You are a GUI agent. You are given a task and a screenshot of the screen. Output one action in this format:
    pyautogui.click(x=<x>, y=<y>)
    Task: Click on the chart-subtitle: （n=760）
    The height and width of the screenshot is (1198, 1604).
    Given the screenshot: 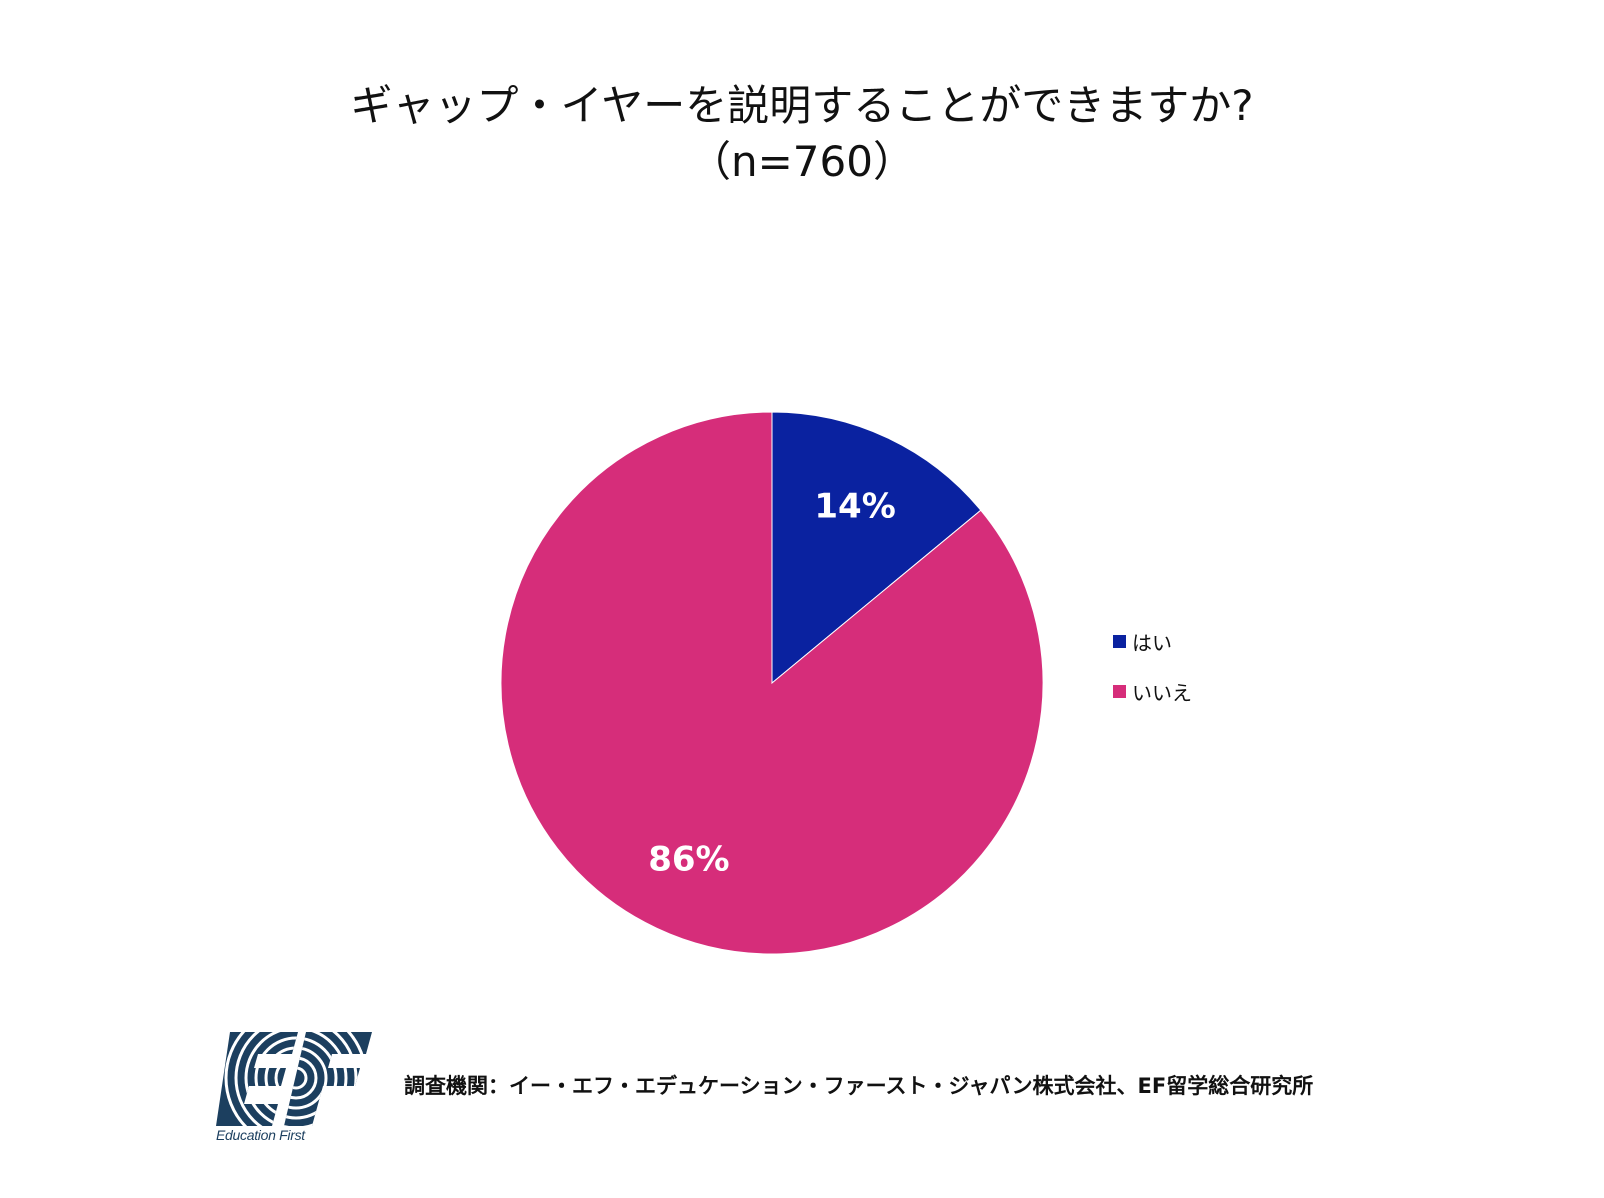 What is the action you would take?
    pyautogui.click(x=802, y=161)
    